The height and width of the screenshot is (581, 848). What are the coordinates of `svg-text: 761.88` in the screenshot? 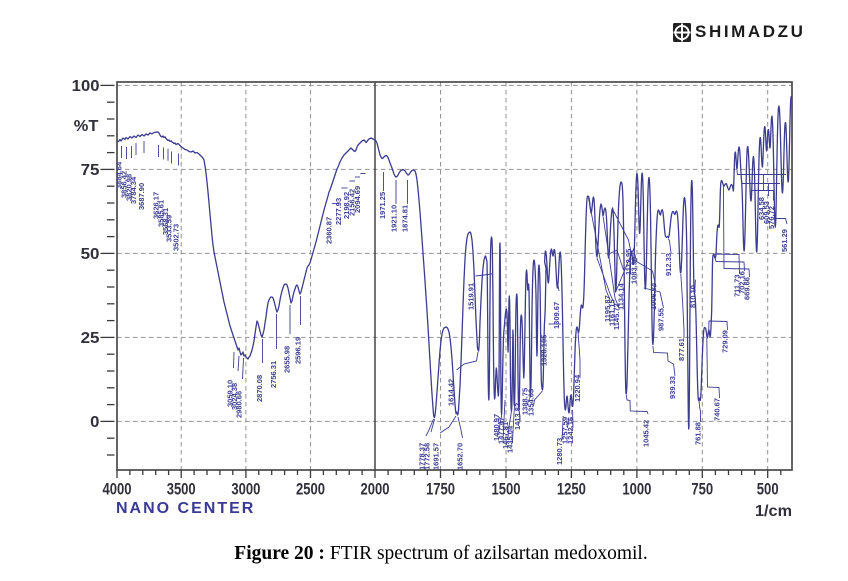 It's located at (698, 433).